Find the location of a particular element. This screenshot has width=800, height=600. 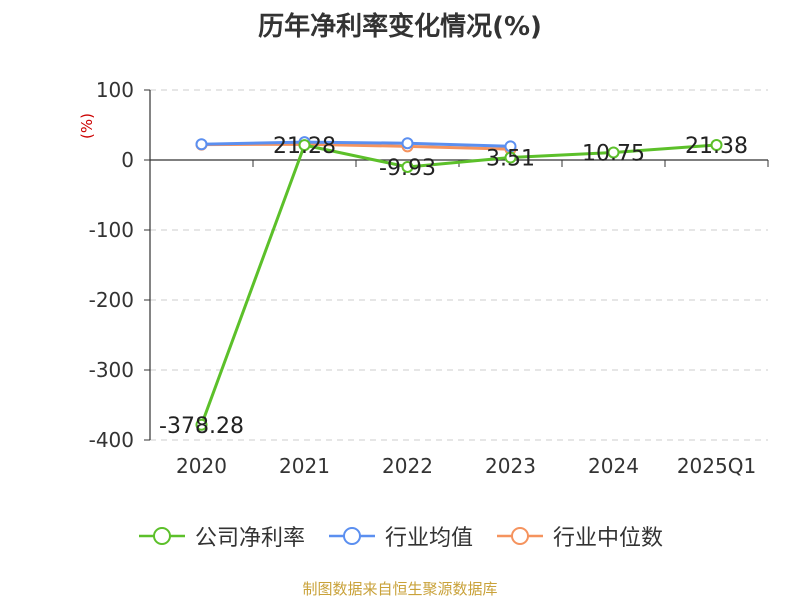

data-label: -9.93 is located at coordinates (407, 168).